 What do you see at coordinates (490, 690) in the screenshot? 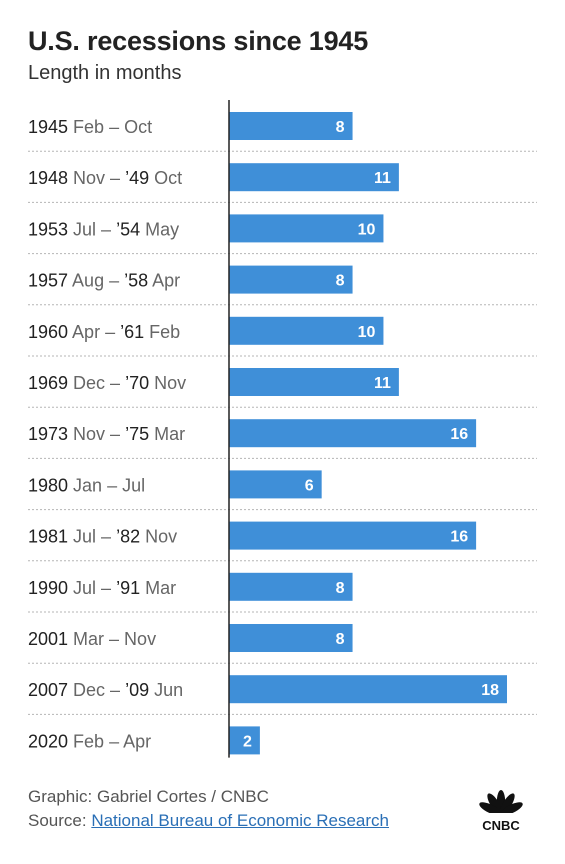
I see `bar-value-label: 18` at bounding box center [490, 690].